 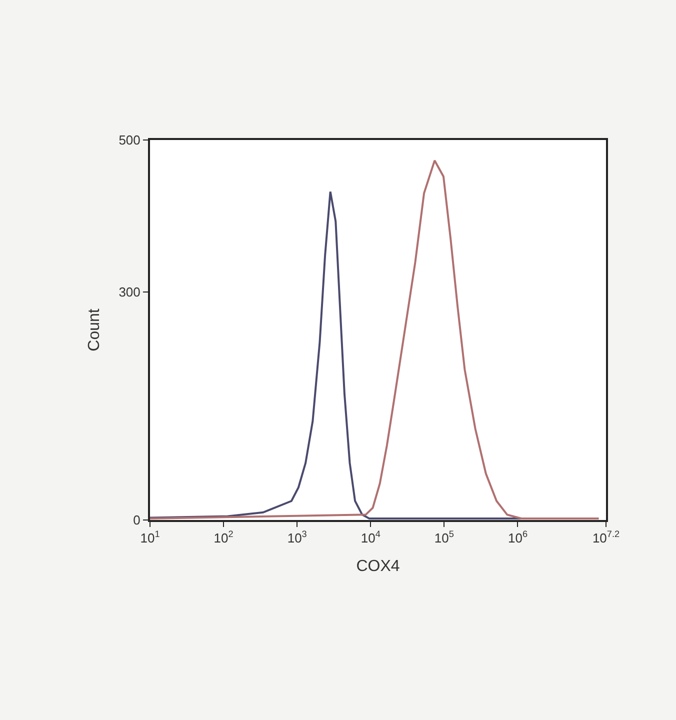 I want to click on y-axis-title: Count, so click(x=95, y=330).